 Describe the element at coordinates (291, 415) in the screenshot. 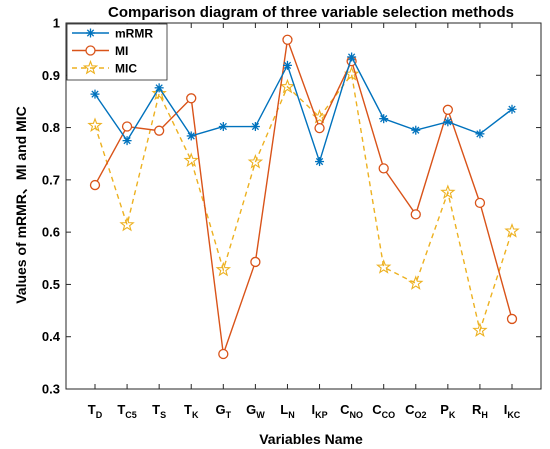

I see `x-tick-label-sub: N` at that location.